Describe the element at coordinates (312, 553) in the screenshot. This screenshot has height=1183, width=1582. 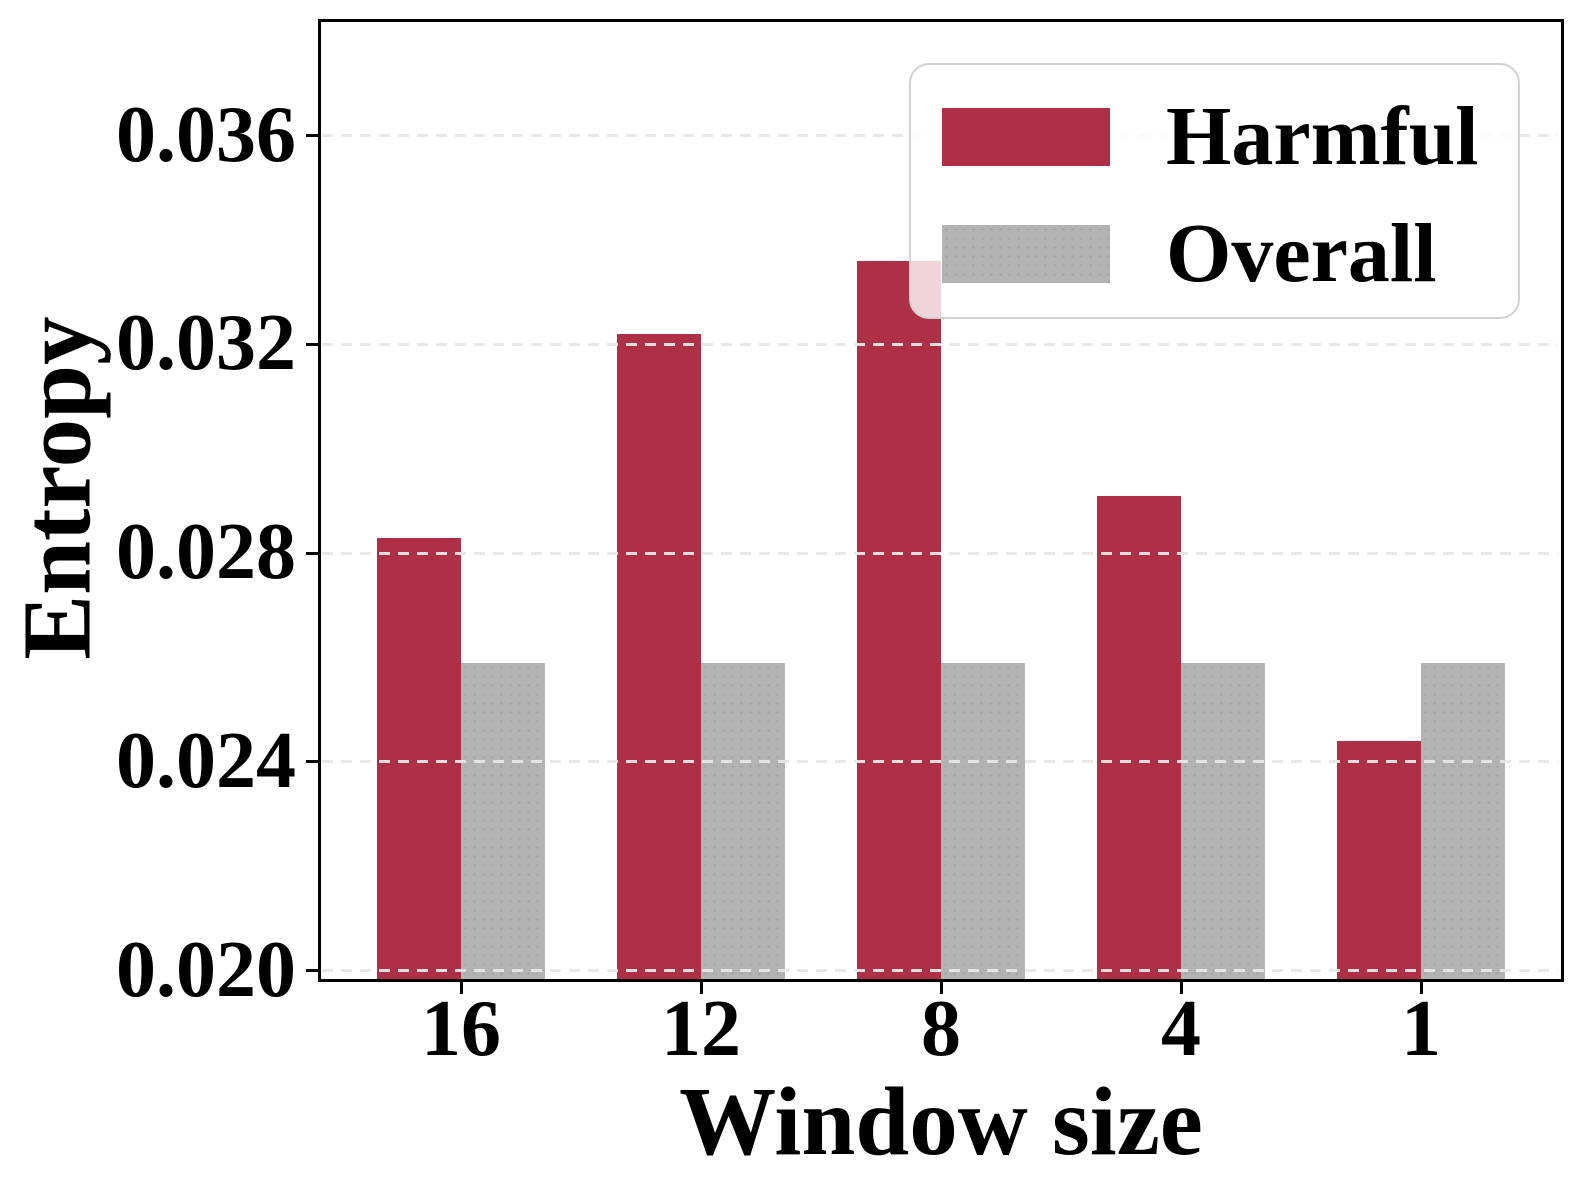
I see `y-tick-0.028` at that location.